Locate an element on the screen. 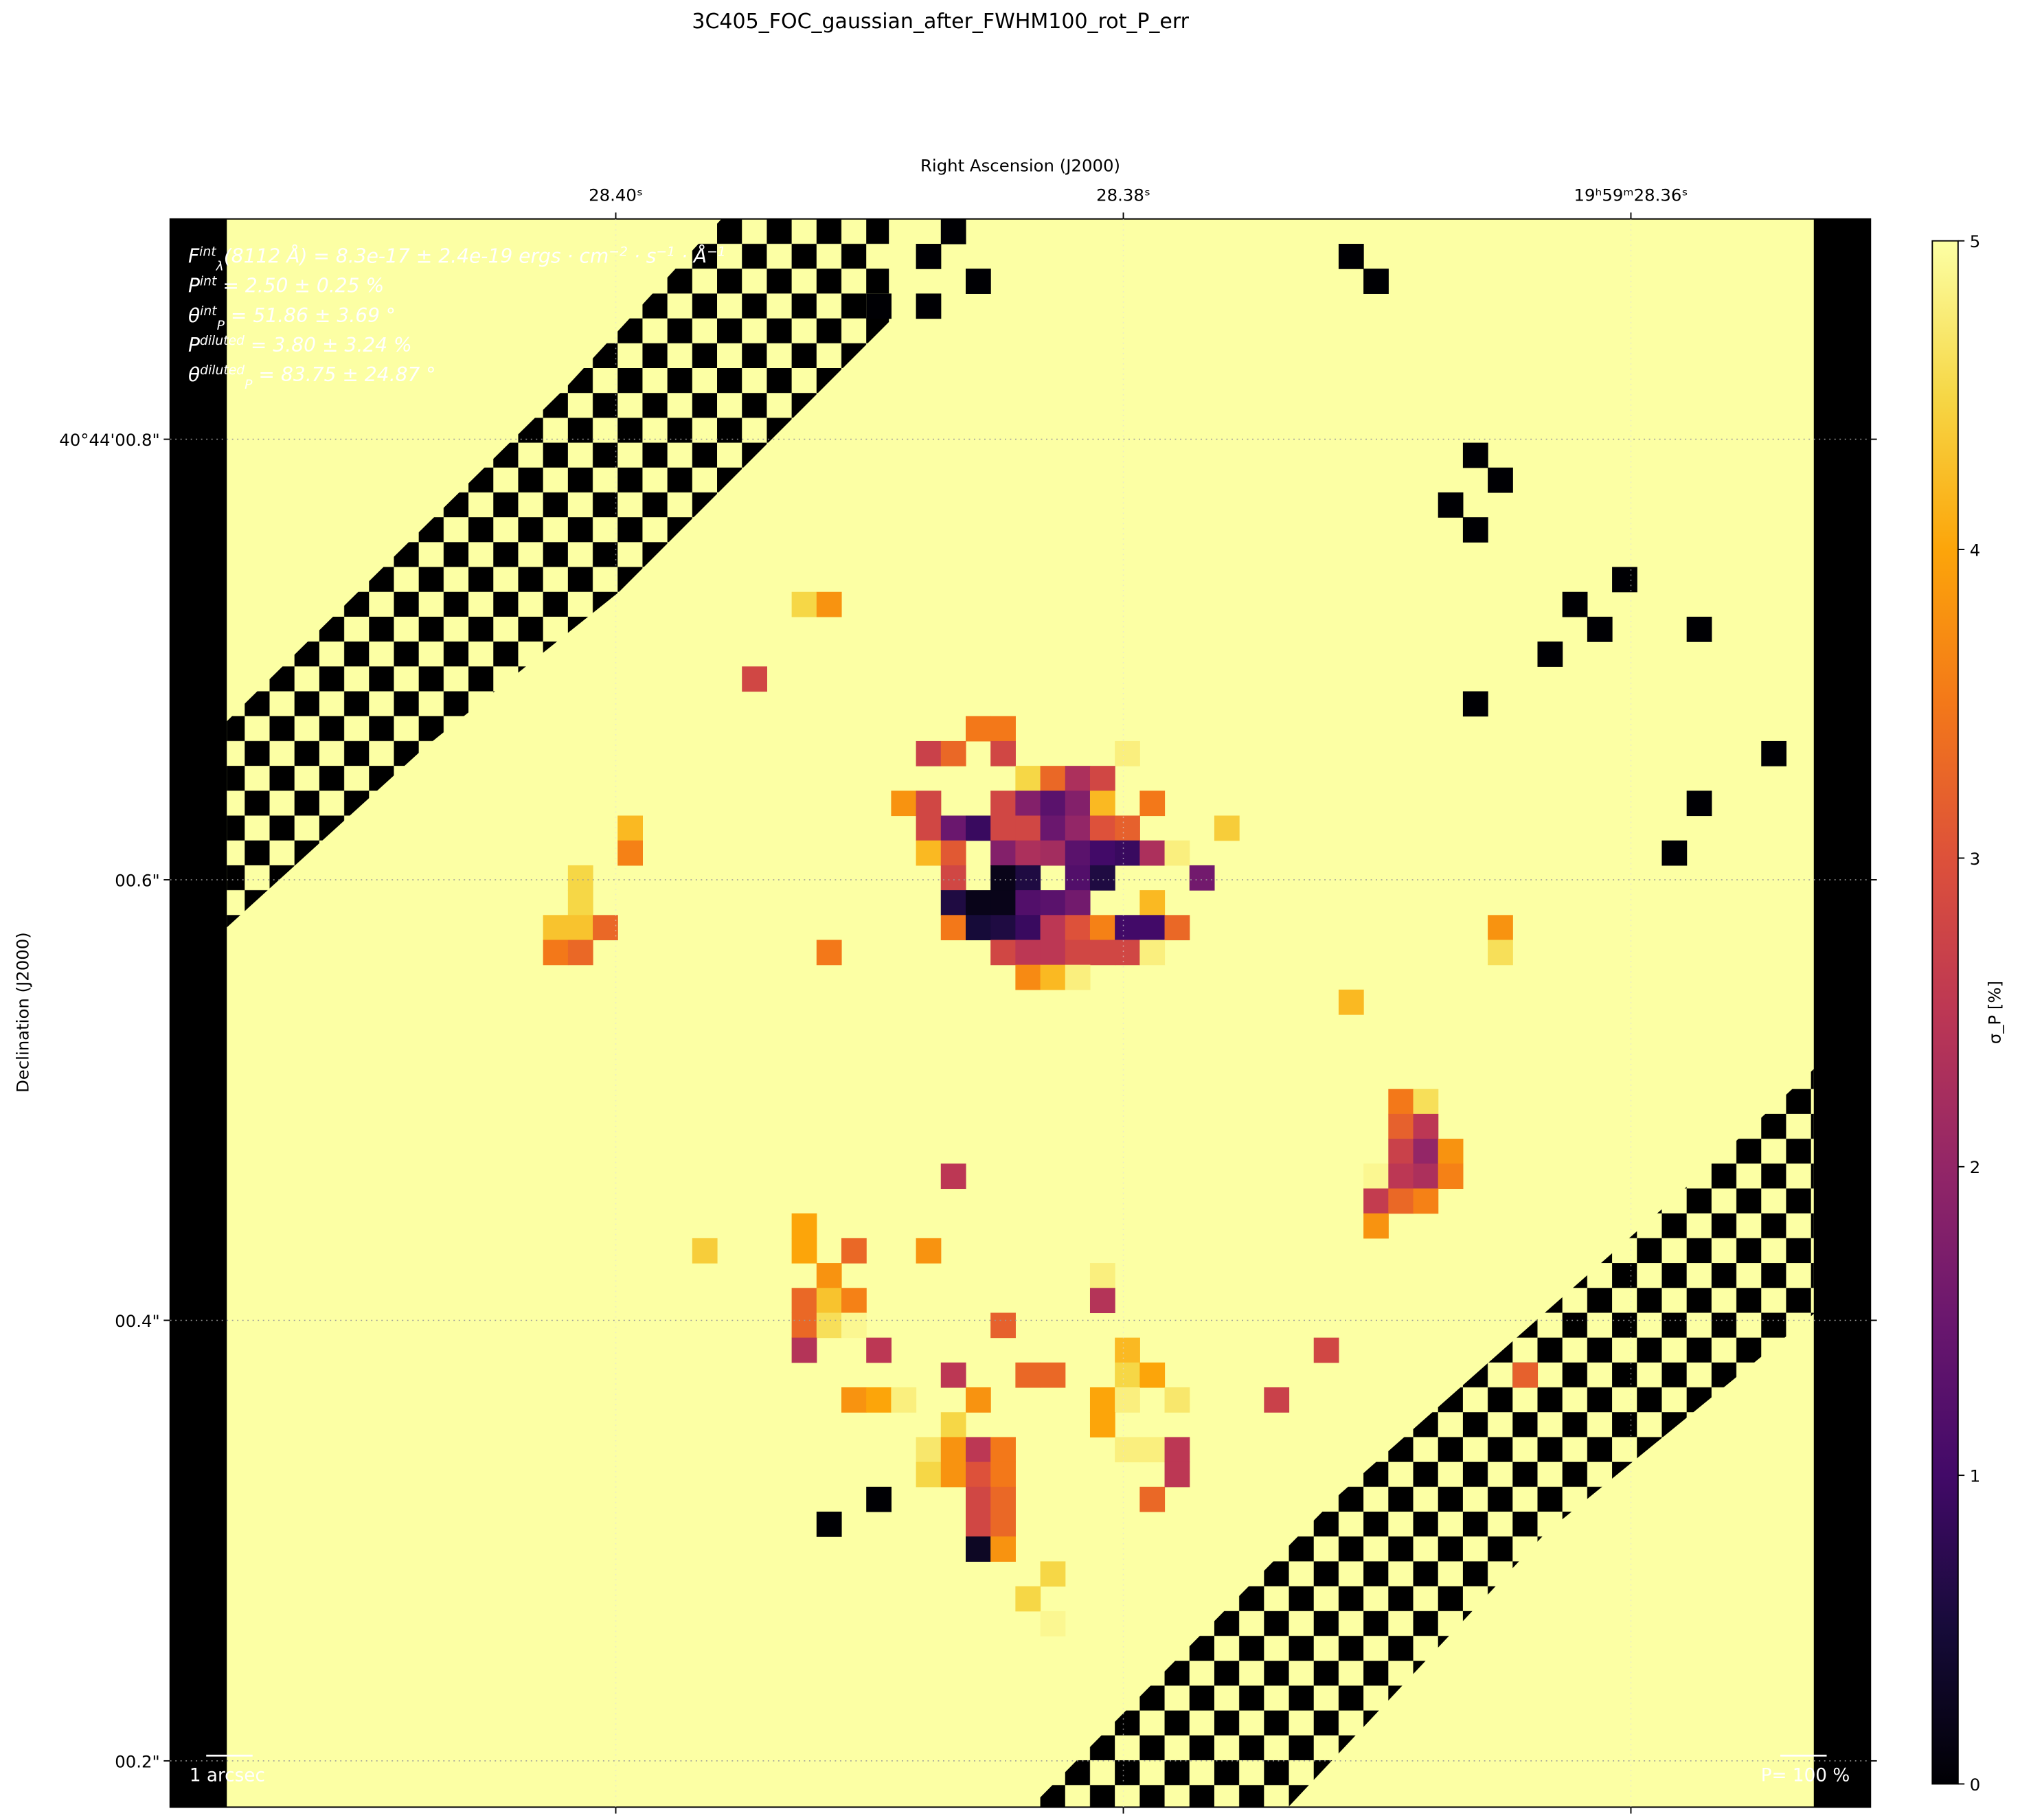 The image size is (2020, 1820). annotation-part: F is located at coordinates (194, 256).